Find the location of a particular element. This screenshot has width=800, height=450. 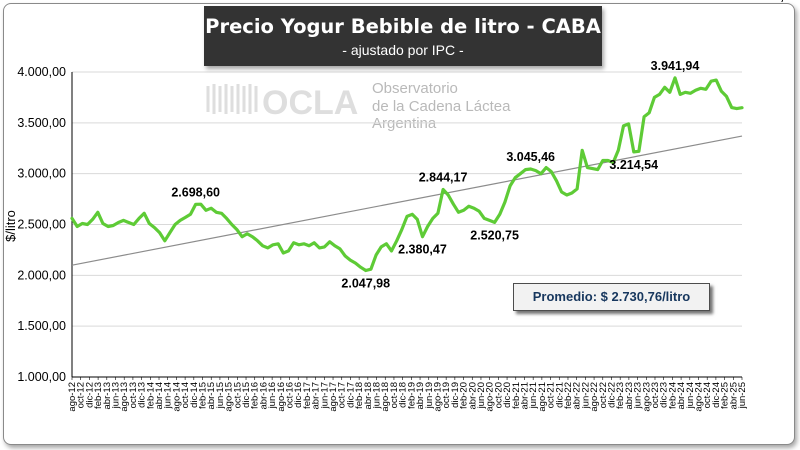

x-tick-label: abr-22 is located at coordinates (577, 395).